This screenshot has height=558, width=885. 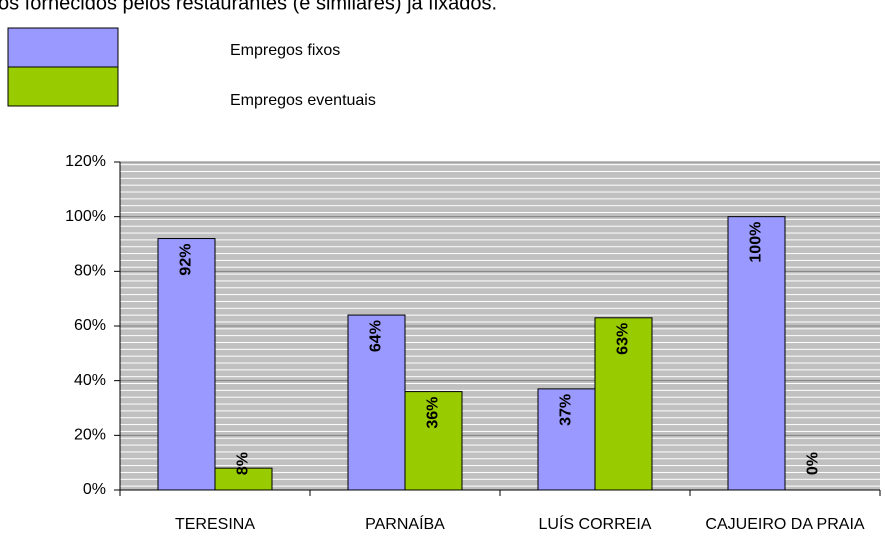 I want to click on data-label: 100%, so click(x=756, y=242).